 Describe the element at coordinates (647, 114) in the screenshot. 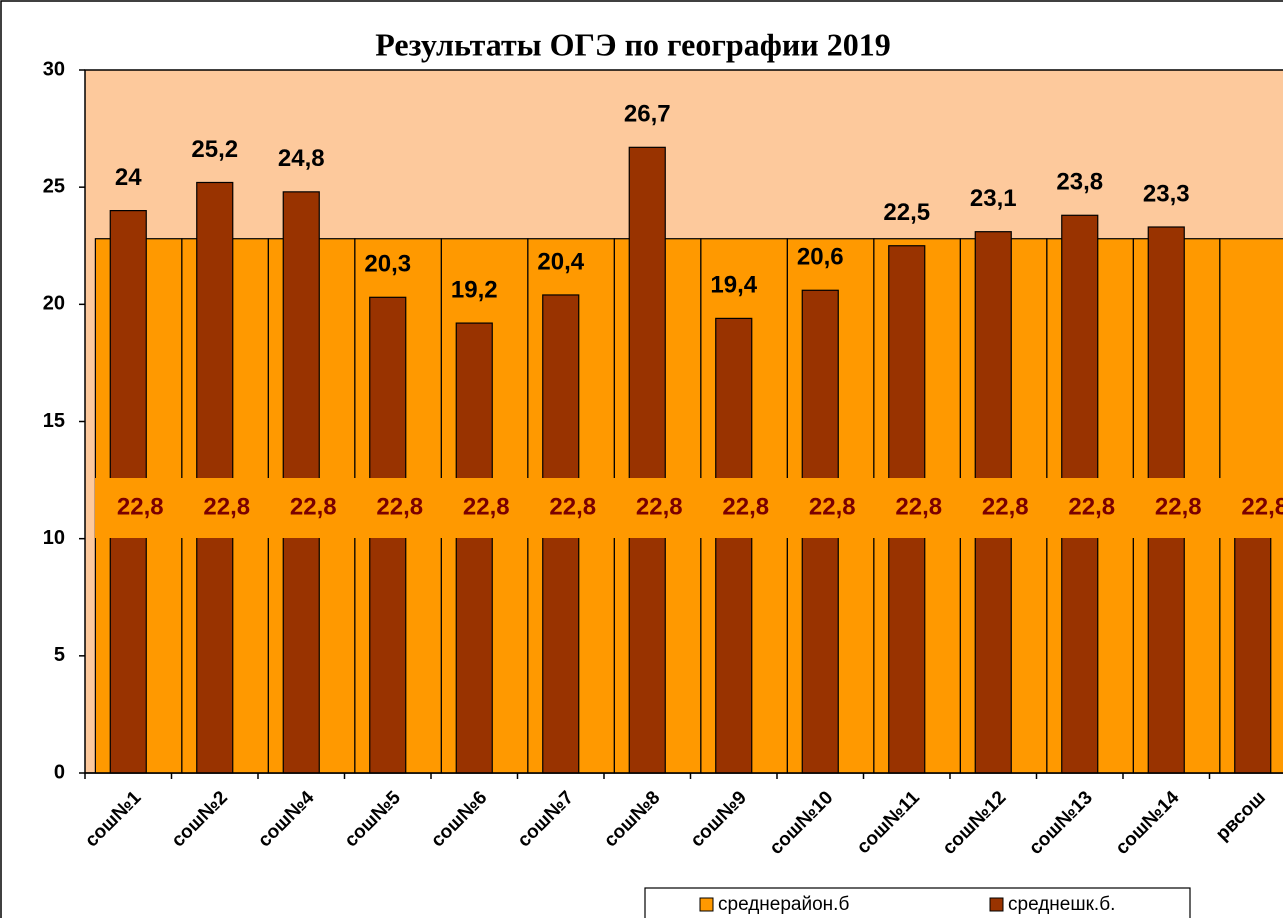

I see `value-label: 26,7` at that location.